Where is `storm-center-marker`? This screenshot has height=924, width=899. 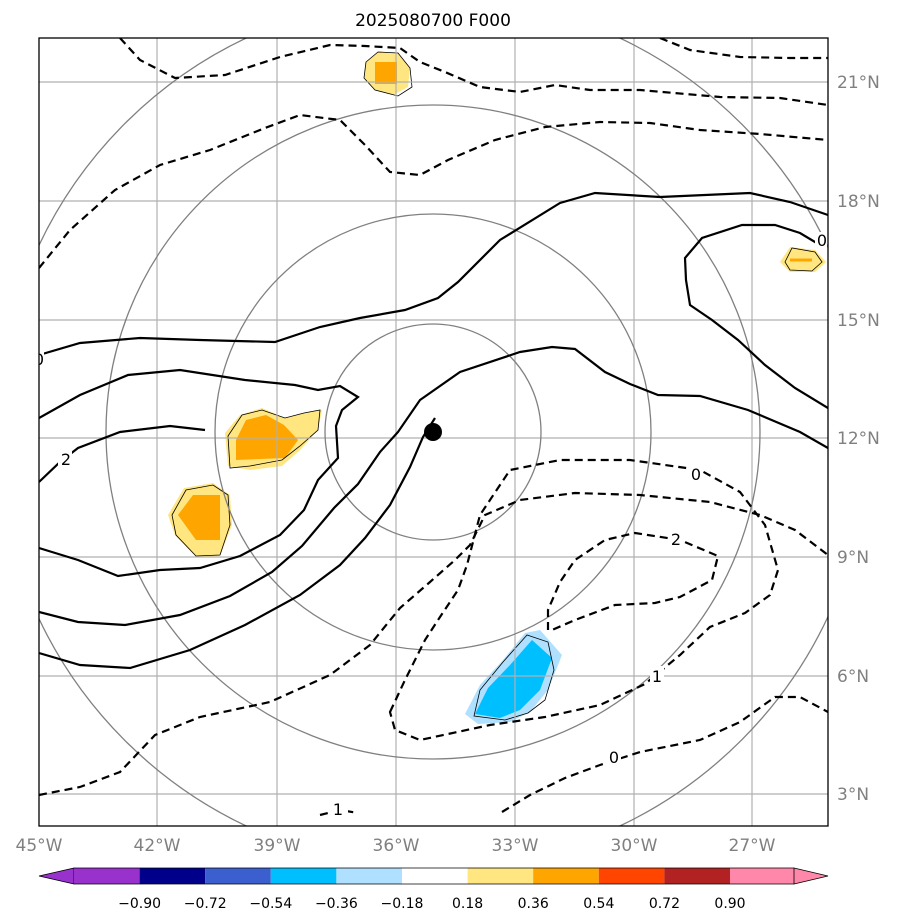 storm-center-marker is located at coordinates (433, 432).